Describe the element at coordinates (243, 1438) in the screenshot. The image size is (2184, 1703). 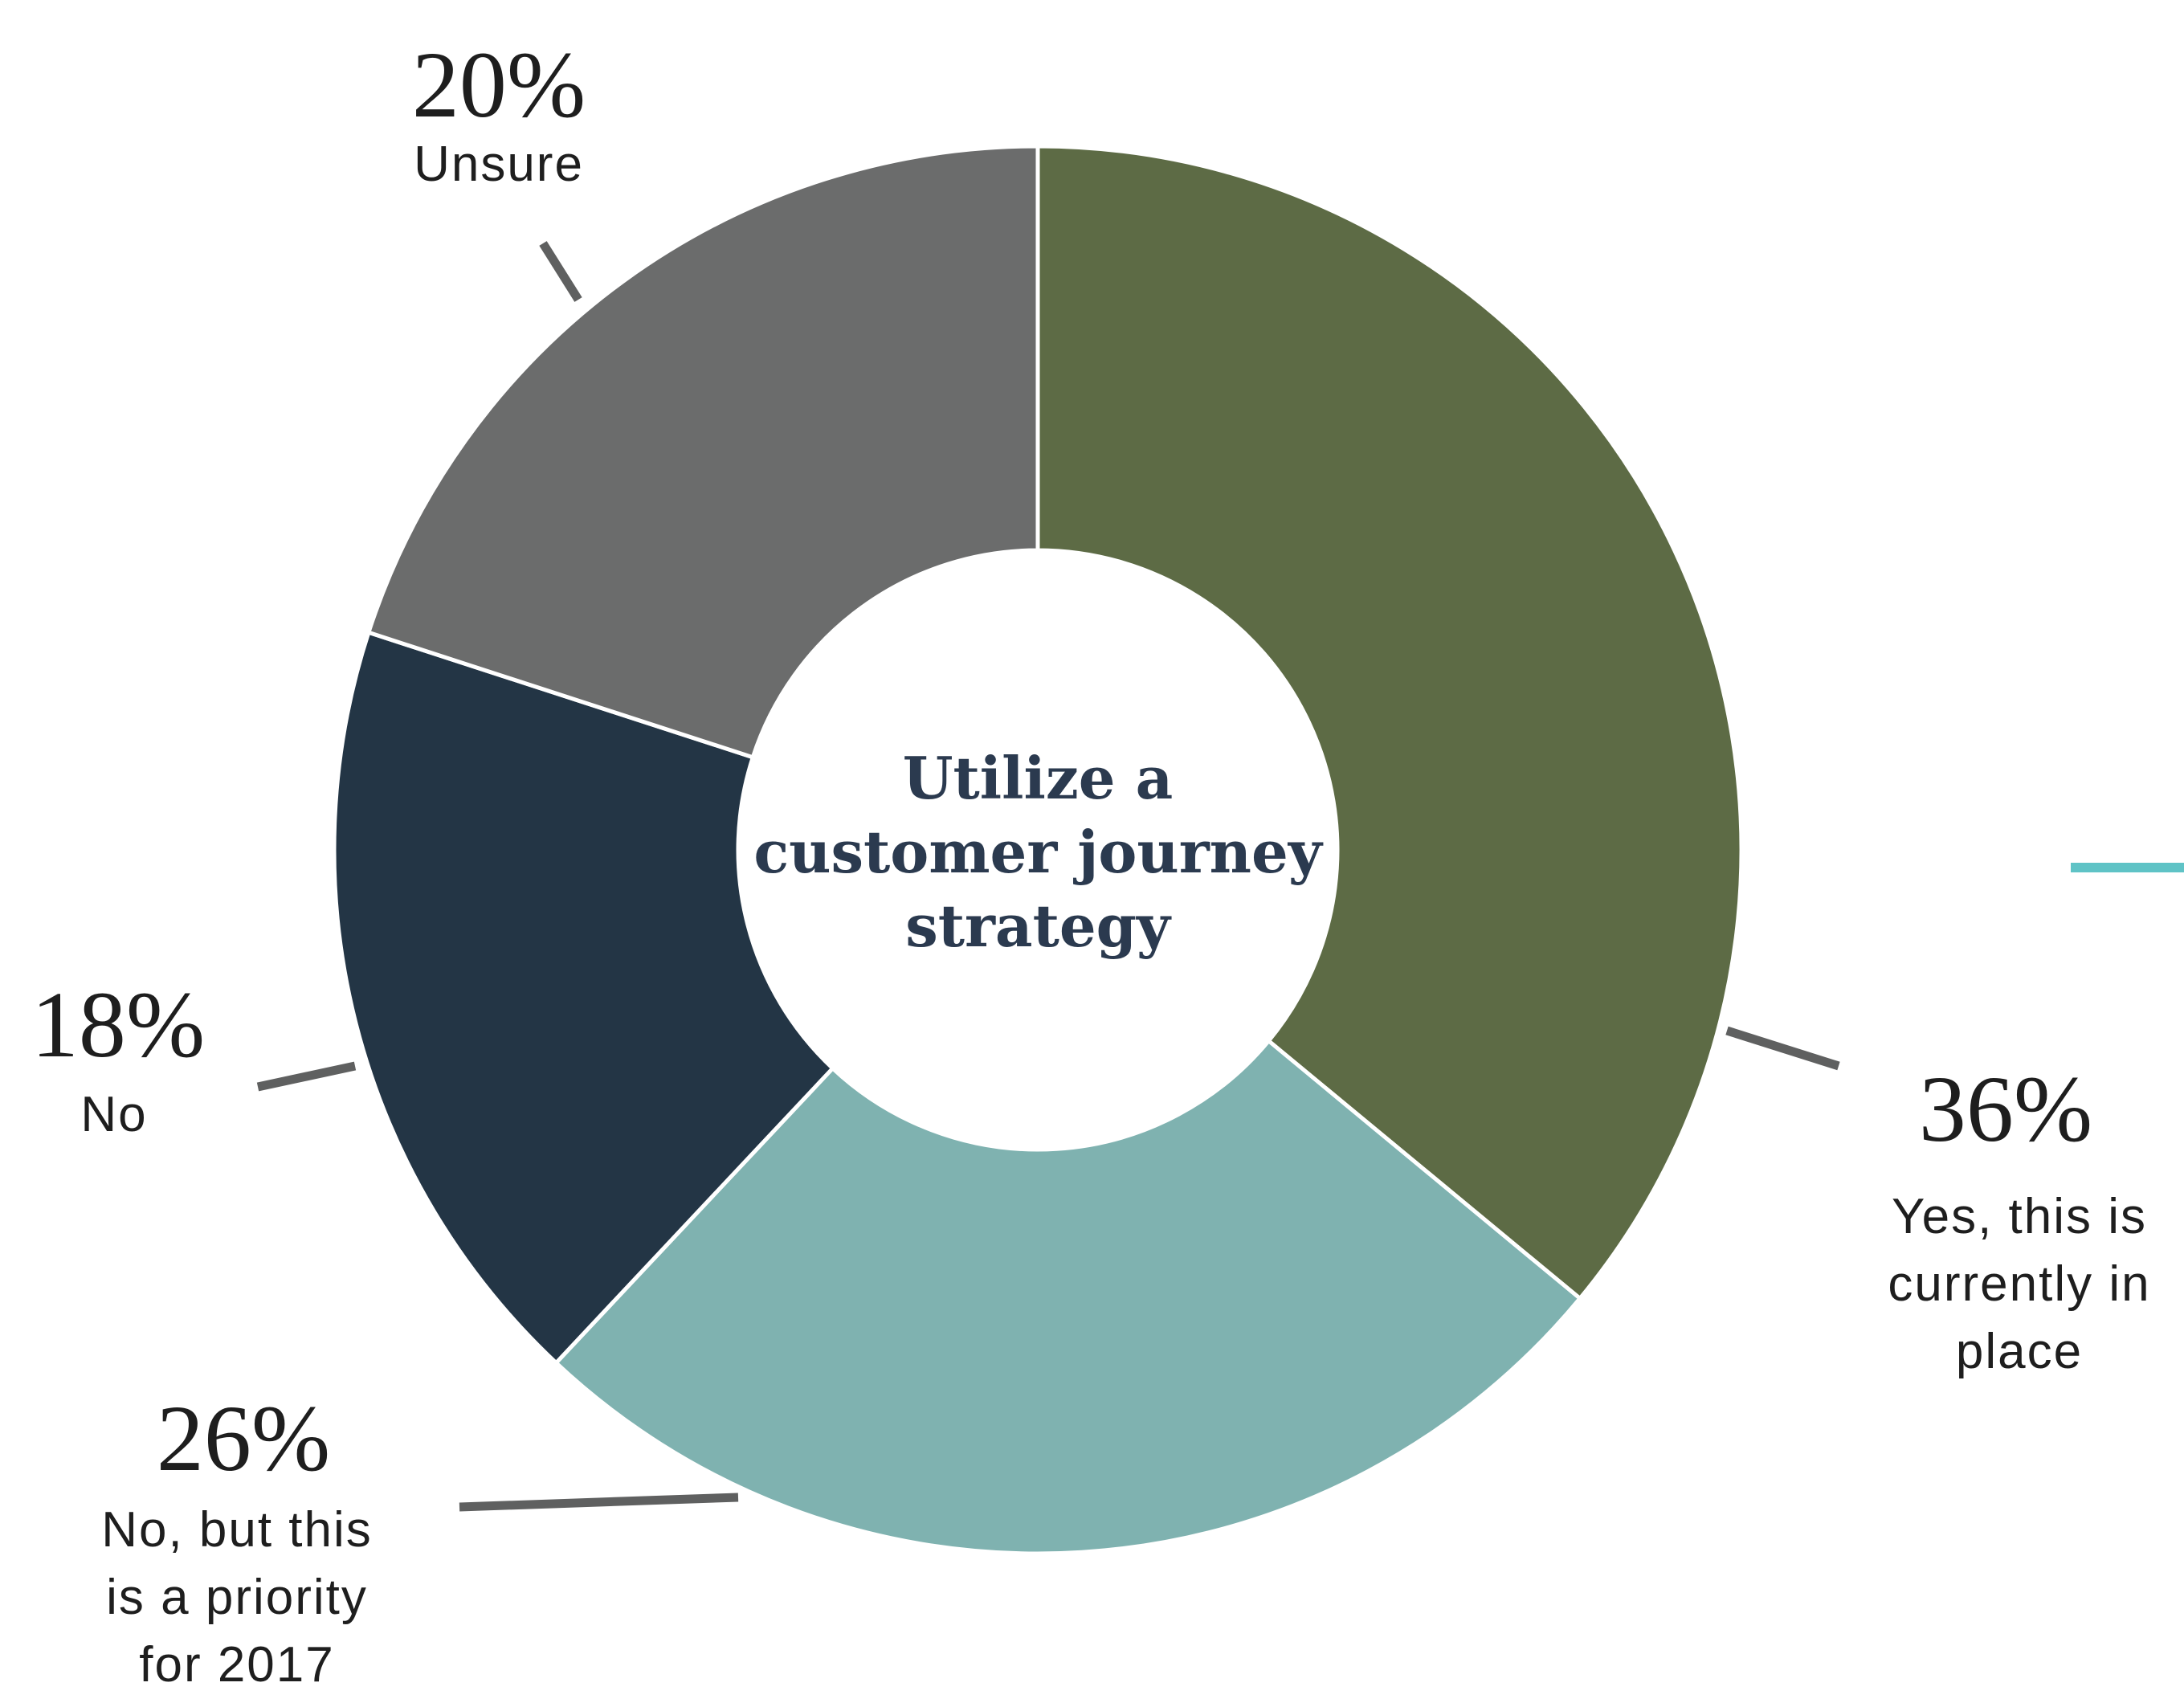
I see `value-label: 26%` at that location.